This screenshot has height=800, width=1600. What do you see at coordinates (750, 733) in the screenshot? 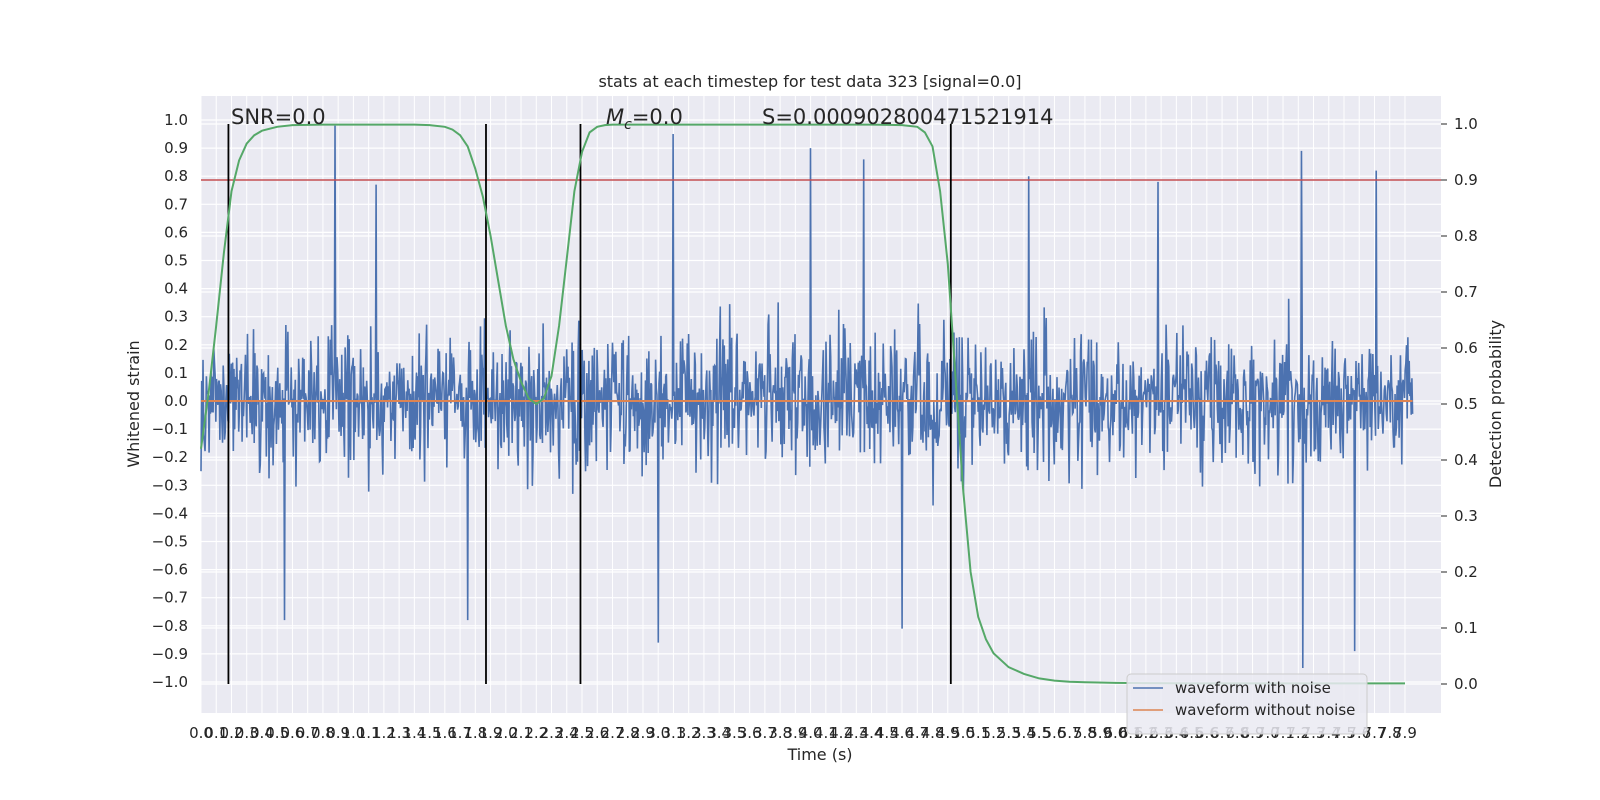
I see `x-tick-label: 3.6` at bounding box center [750, 733].